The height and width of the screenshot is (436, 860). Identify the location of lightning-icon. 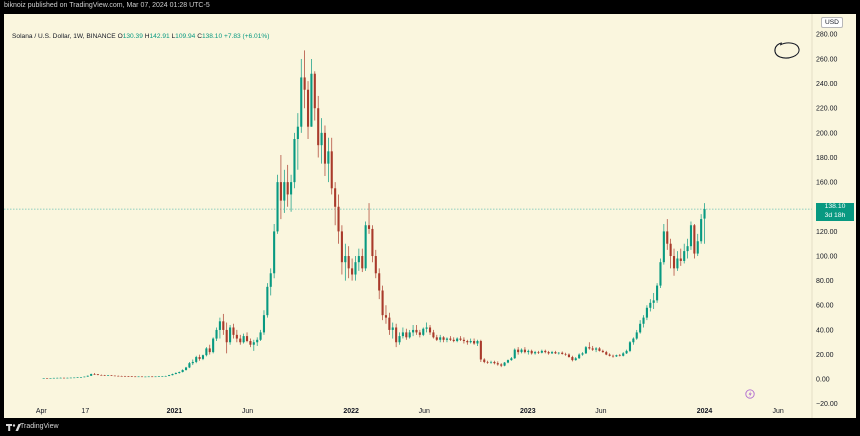
(750, 394).